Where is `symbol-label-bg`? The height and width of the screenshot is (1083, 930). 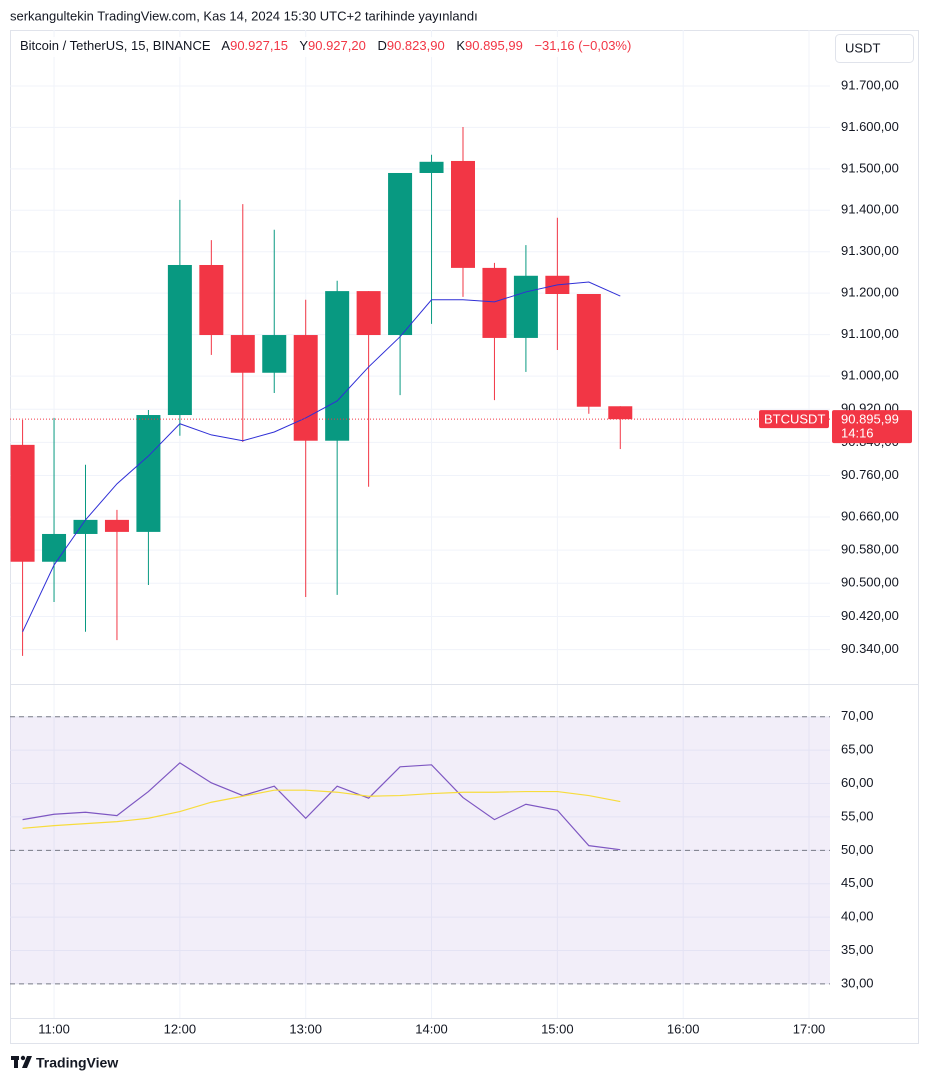
symbol-label-bg is located at coordinates (794, 419).